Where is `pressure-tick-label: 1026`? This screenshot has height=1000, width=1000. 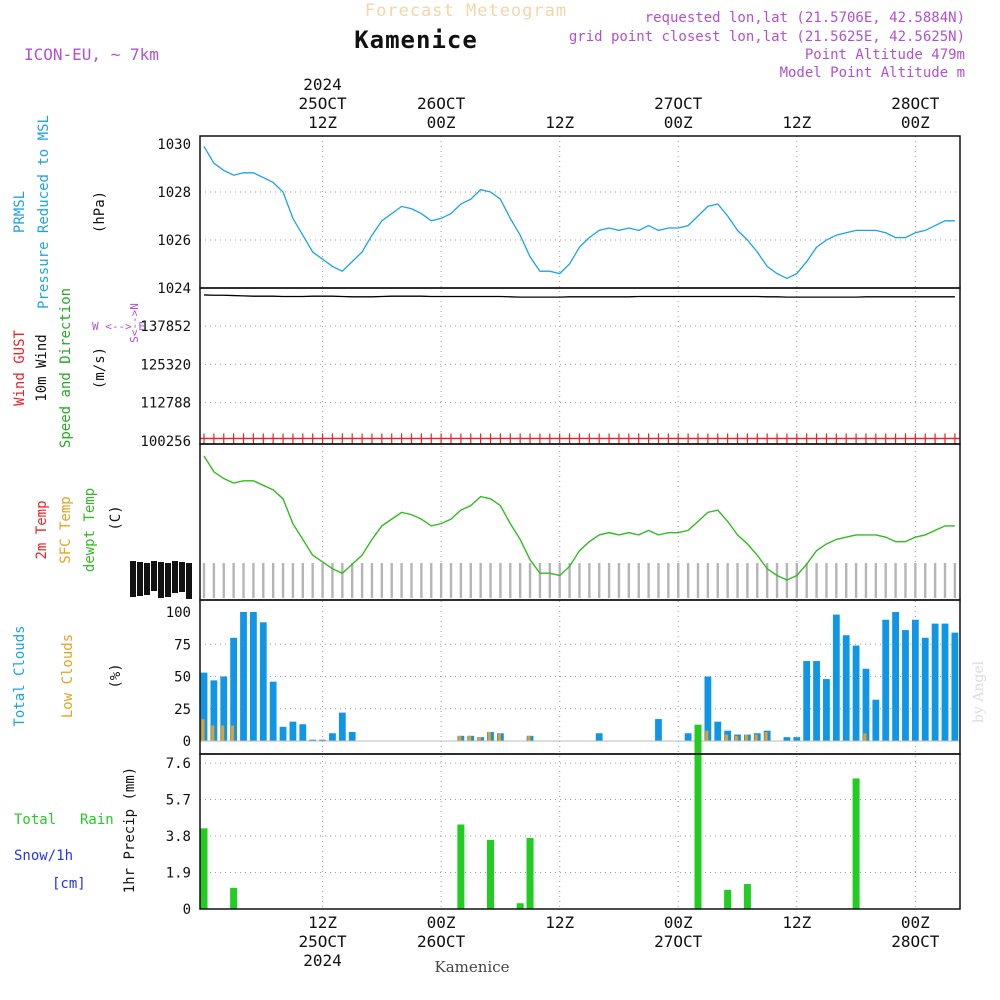 pressure-tick-label: 1026 is located at coordinates (174, 241).